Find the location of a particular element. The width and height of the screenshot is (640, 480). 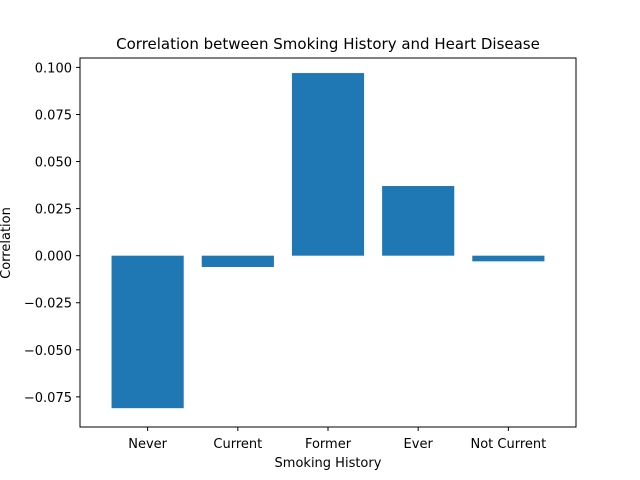

y-tick-label: 0.025 is located at coordinates (53, 210).